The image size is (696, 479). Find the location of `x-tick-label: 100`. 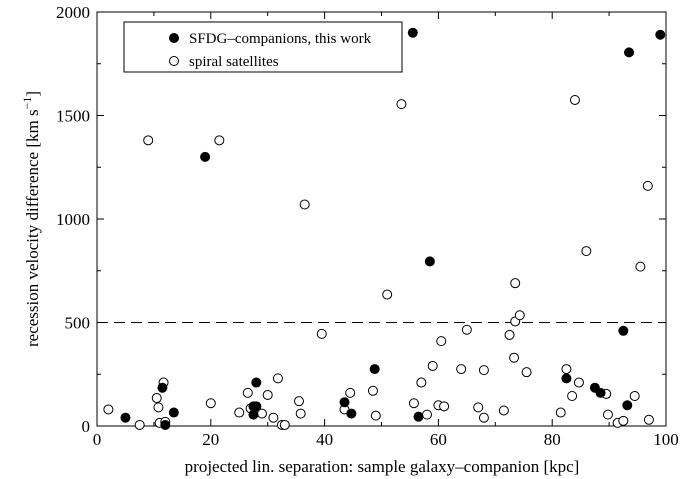

x-tick-label: 100 is located at coordinates (666, 439).